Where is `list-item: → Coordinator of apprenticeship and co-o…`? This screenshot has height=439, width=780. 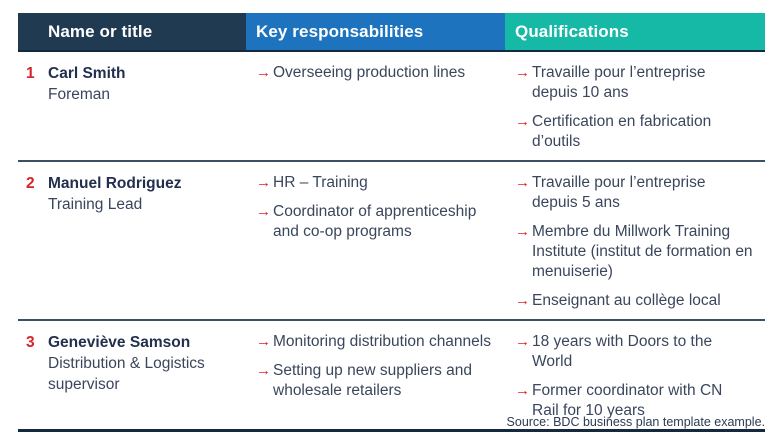 list-item: → Coordinator of apprenticeship and co-o… is located at coordinates (374, 222).